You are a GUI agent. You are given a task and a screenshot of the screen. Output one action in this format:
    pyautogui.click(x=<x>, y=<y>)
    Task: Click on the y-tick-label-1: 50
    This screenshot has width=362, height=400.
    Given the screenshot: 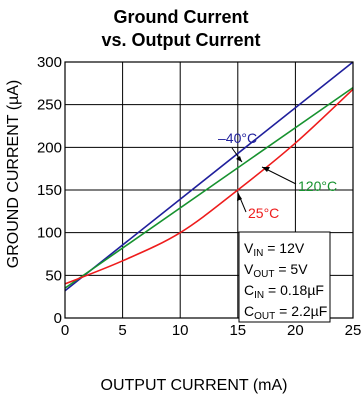 What is the action you would take?
    pyautogui.click(x=53, y=275)
    